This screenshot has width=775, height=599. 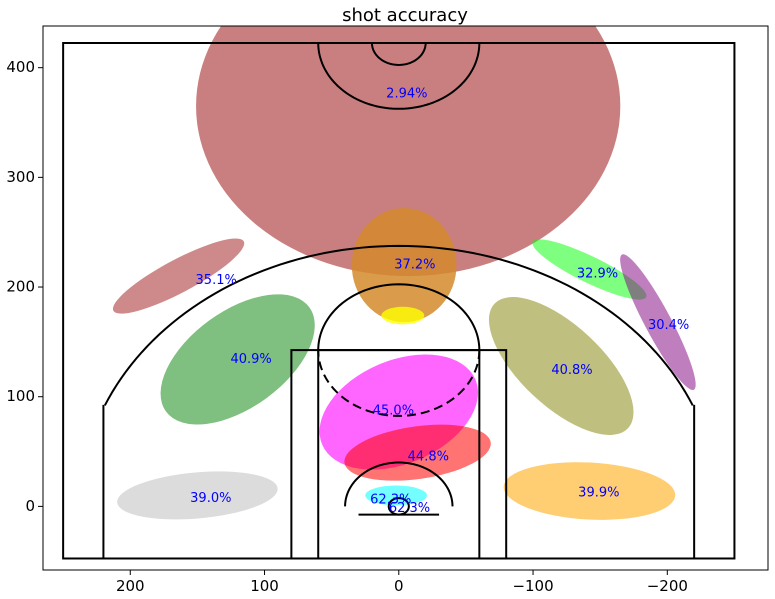 What do you see at coordinates (398, 506) in the screenshot?
I see `hoop` at bounding box center [398, 506].